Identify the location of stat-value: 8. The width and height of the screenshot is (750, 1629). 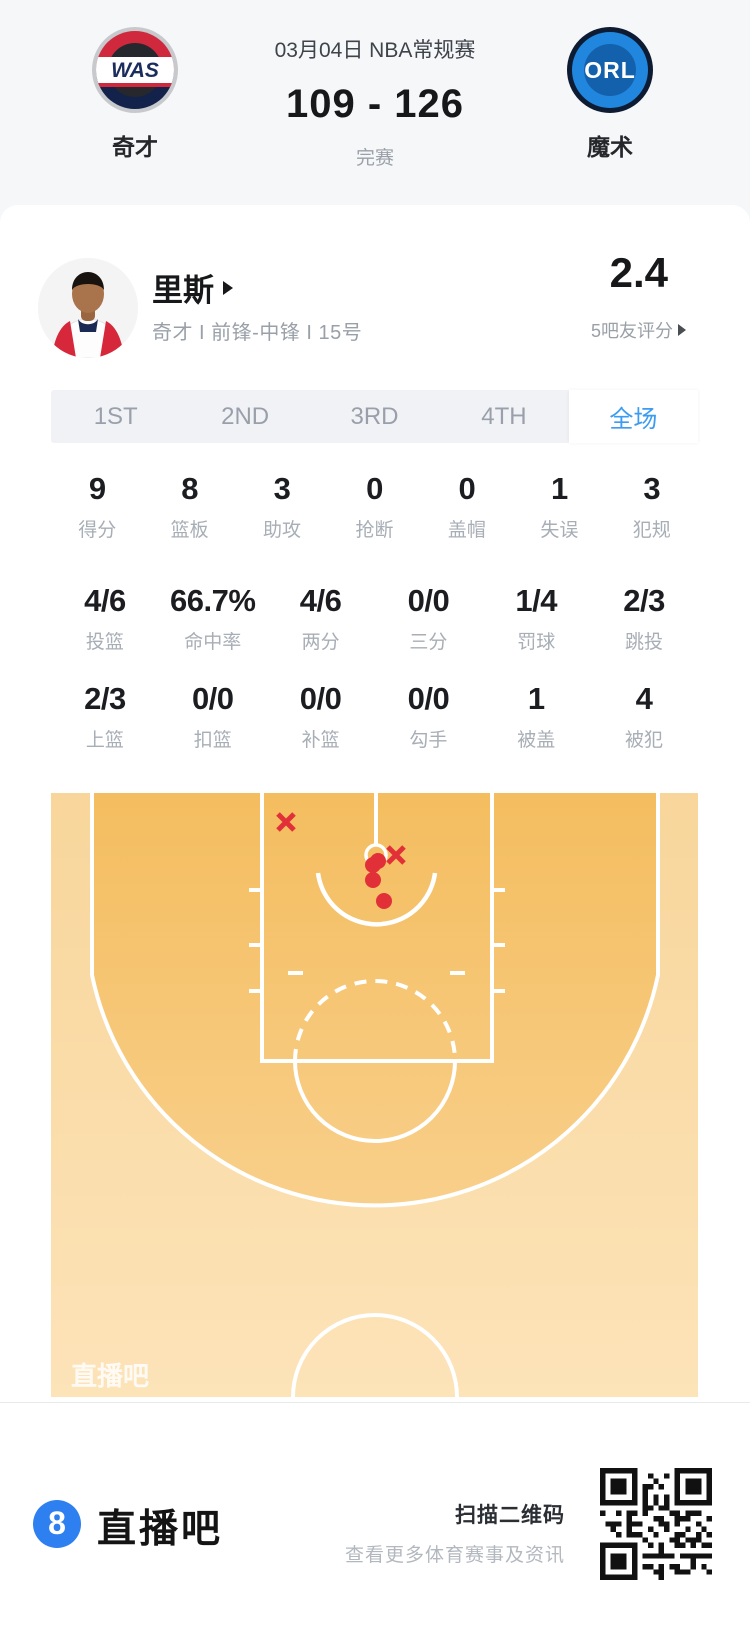
(189, 488).